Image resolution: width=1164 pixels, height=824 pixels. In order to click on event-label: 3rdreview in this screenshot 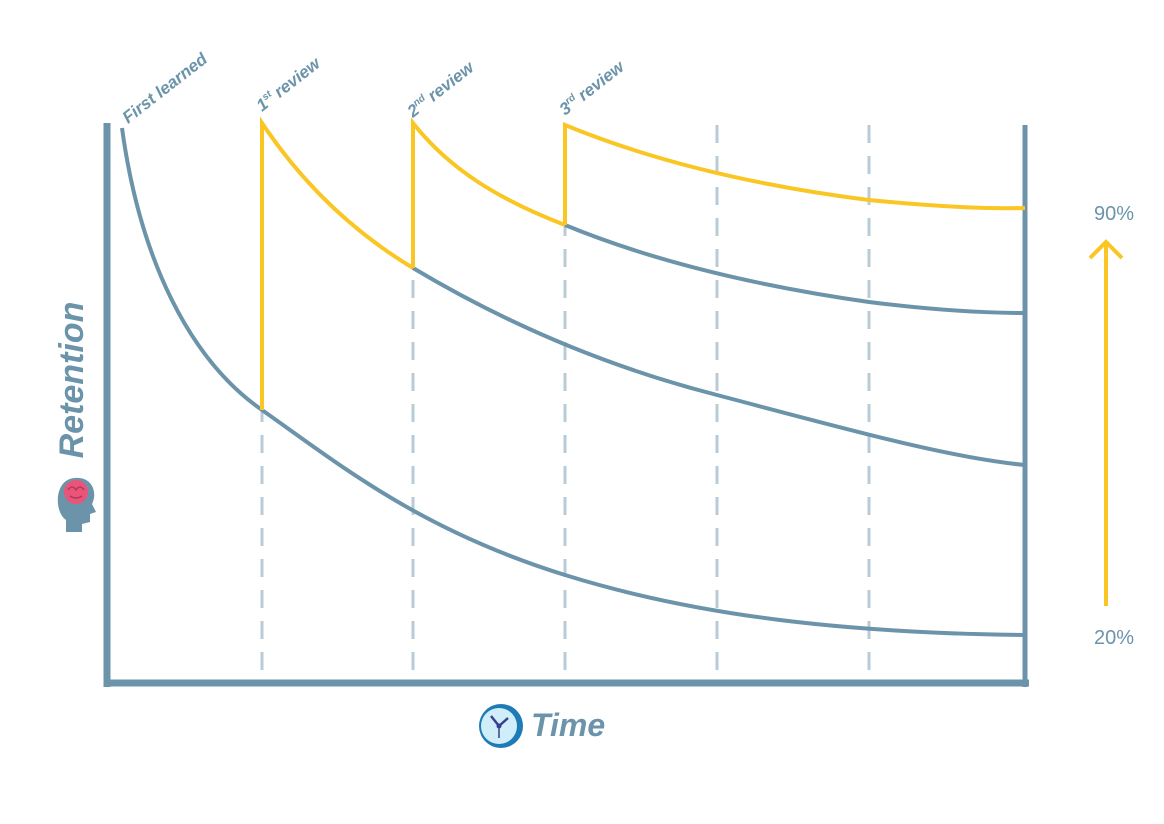, I will do `click(592, 87)`.